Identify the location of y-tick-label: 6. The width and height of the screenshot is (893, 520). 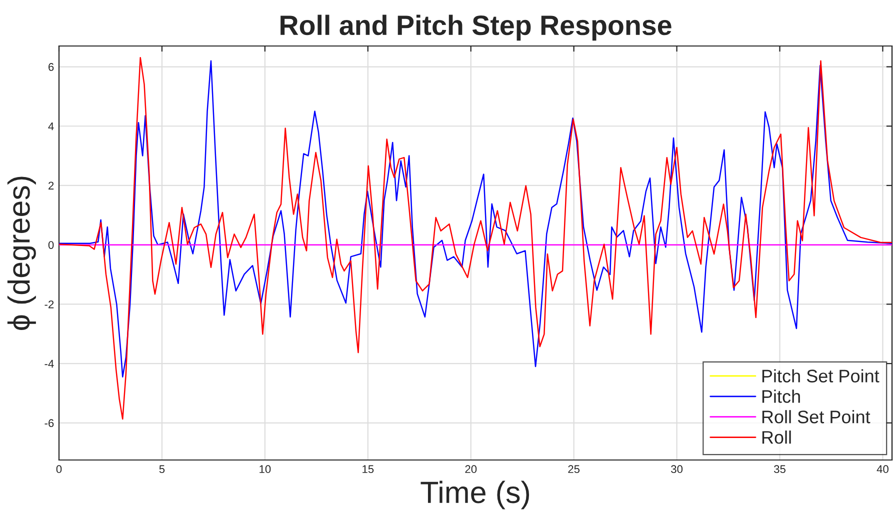
(51, 67).